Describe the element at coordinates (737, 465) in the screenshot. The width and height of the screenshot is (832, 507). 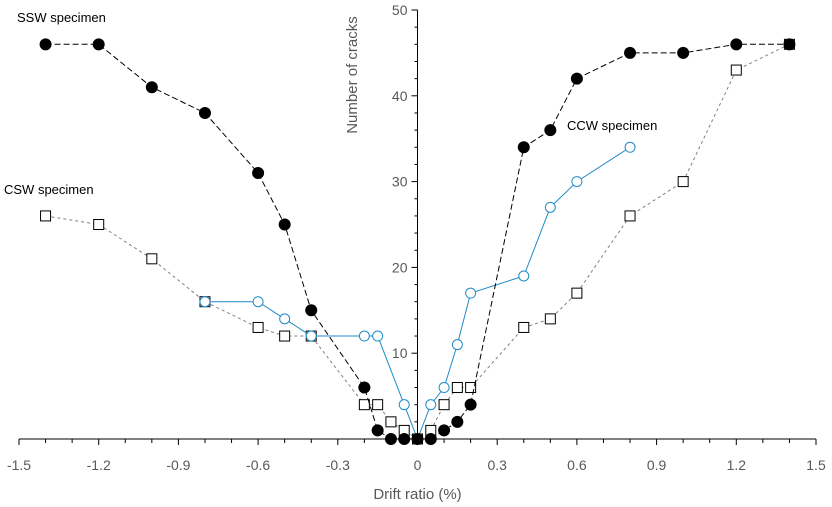
I see `x-tick-label: 1.2` at that location.